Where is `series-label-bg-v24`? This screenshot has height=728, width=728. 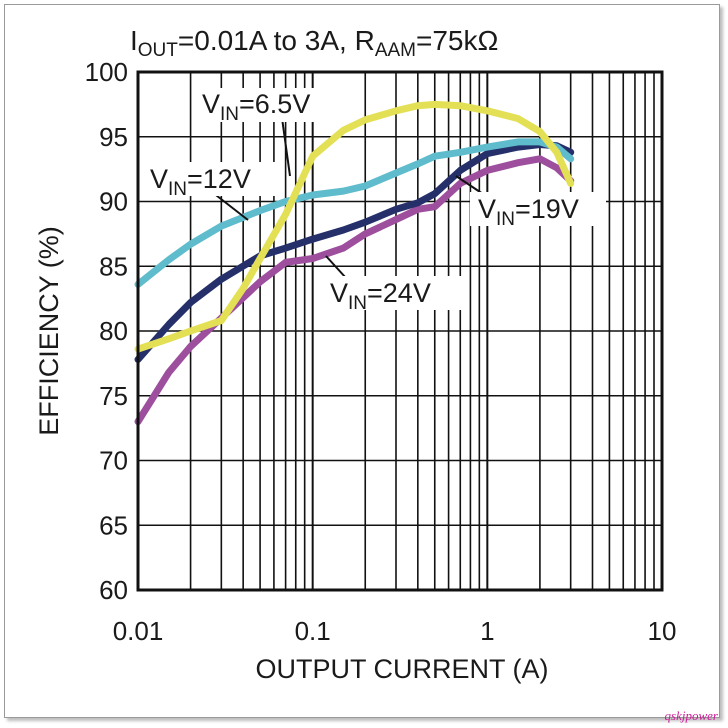 series-label-bg-v24 is located at coordinates (393, 293).